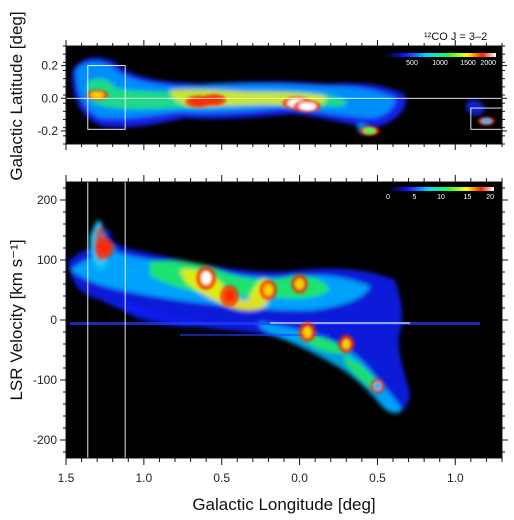 The height and width of the screenshot is (520, 514). I want to click on bottom-x-tick-label: 0.0, so click(299, 478).